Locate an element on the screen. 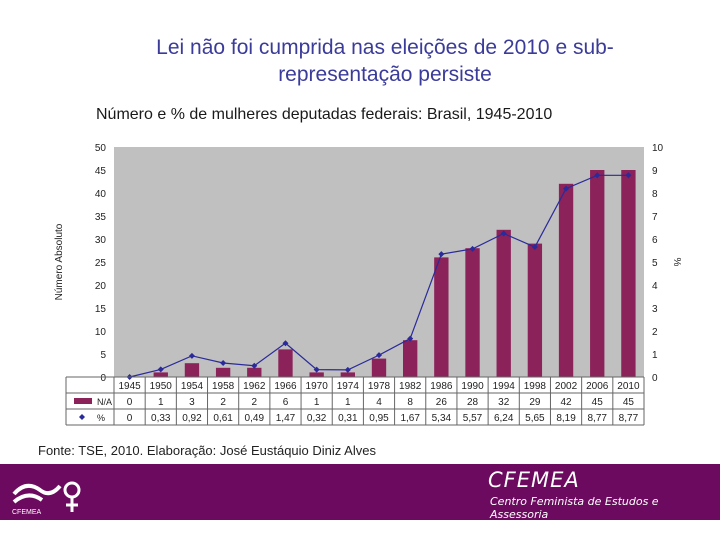 This screenshot has height=540, width=720. y-tick-label: 20 is located at coordinates (101, 286).